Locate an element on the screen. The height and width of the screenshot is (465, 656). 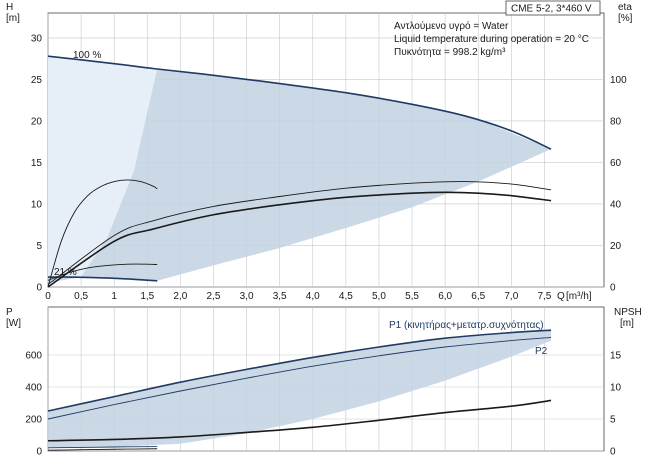
efficiency-axis-unit: [%] is located at coordinates (625, 18).